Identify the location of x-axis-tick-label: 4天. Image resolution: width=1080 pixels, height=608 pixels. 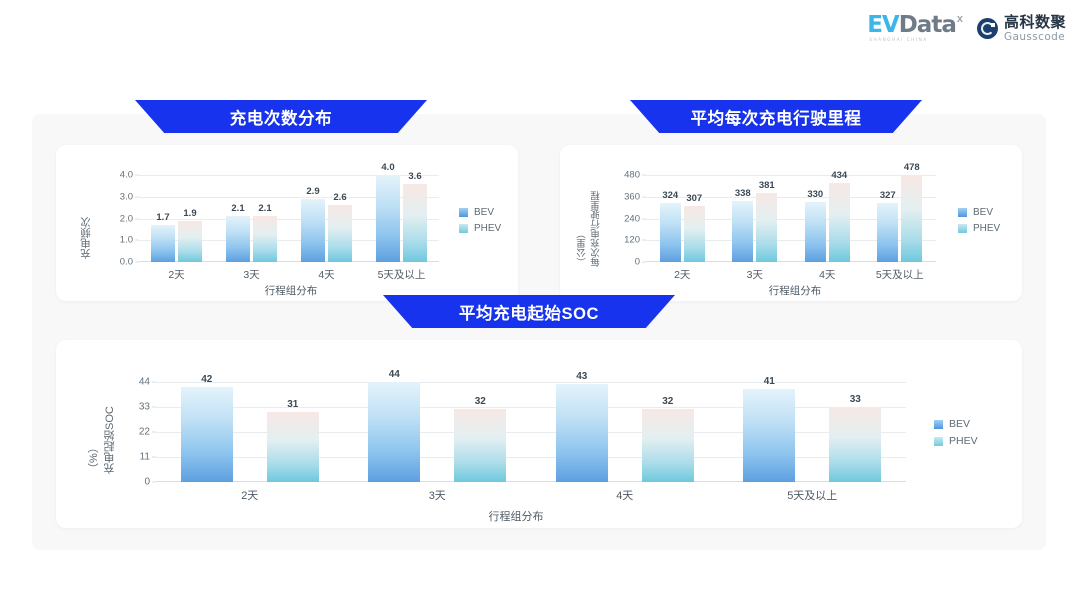
(625, 496).